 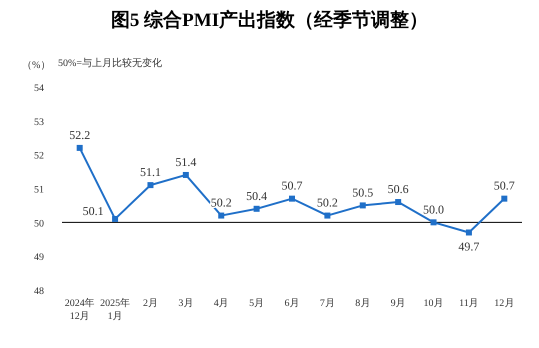 I want to click on title: 图5 综合PMI产出指数（经季节调整）, so click(x=269, y=20).